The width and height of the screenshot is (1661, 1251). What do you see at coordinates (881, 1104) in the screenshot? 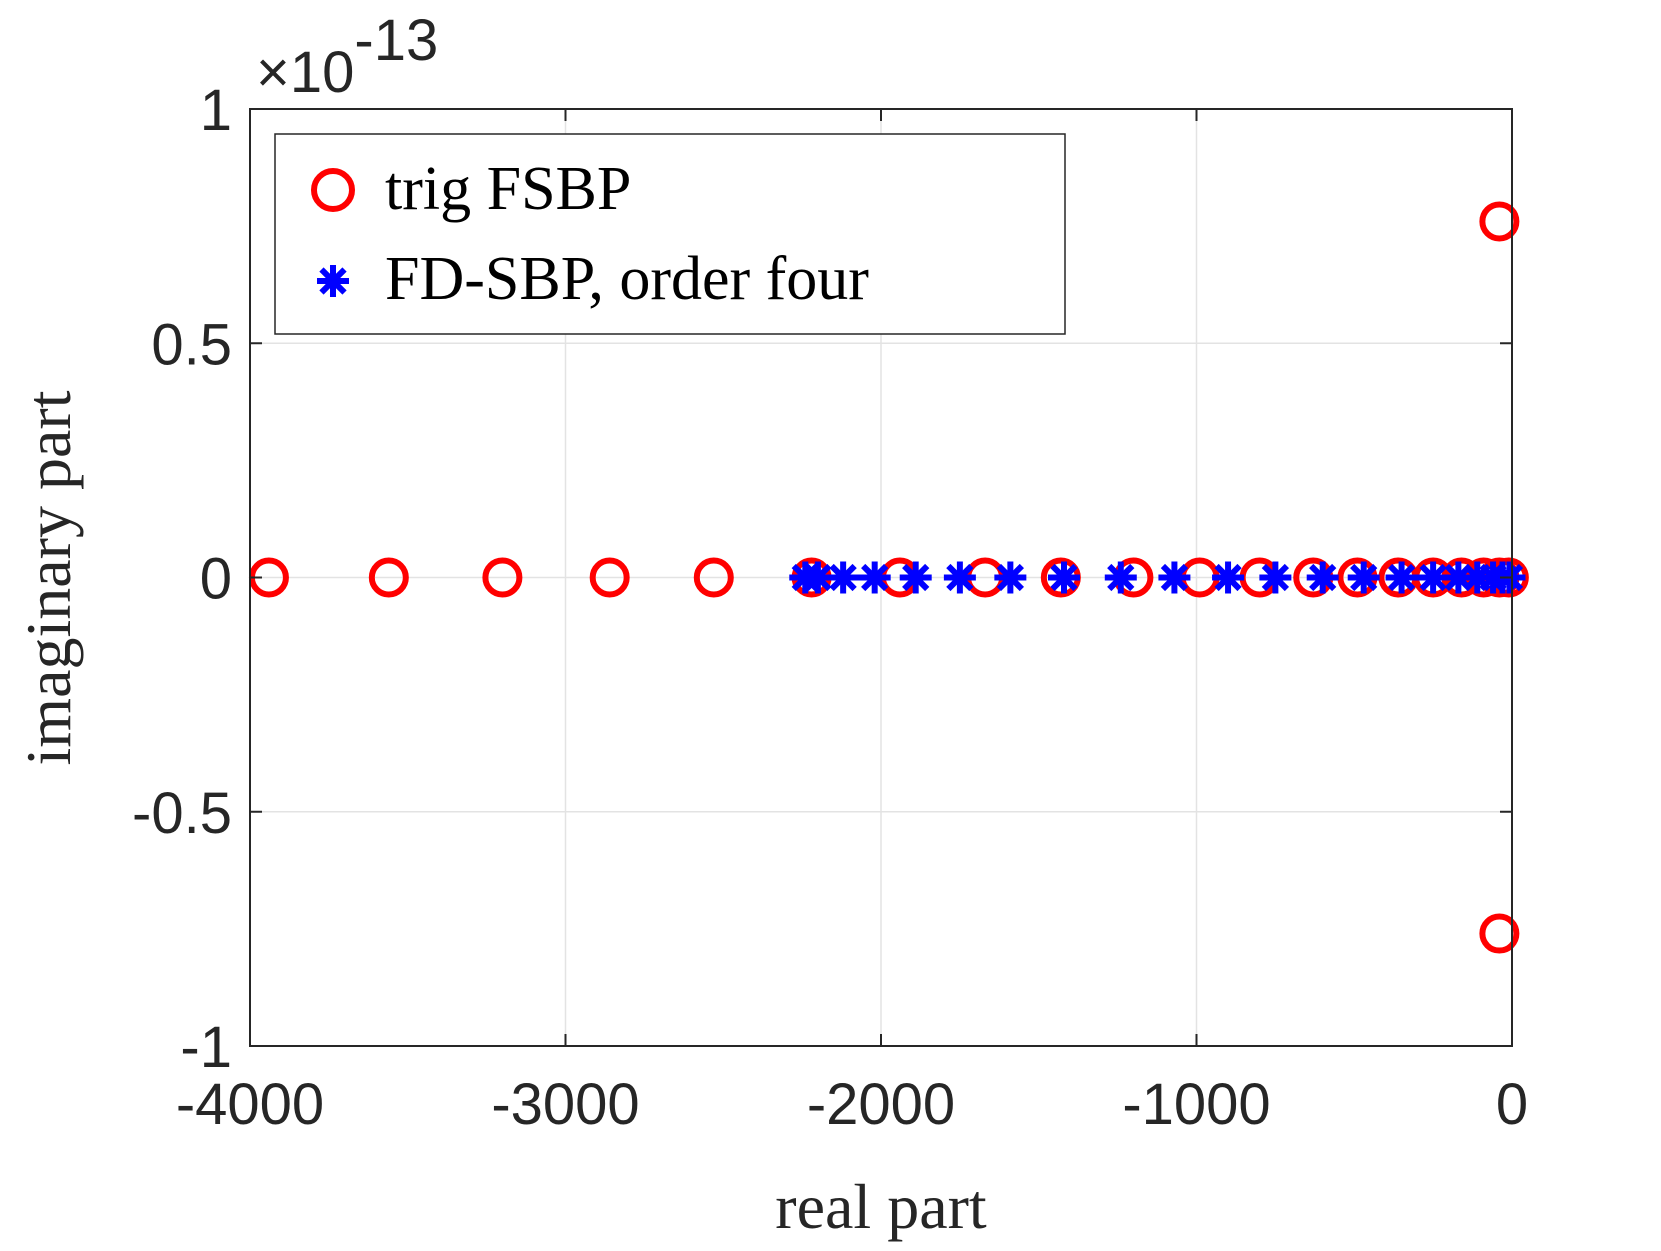
I see `x-tick-label: -2000` at bounding box center [881, 1104].